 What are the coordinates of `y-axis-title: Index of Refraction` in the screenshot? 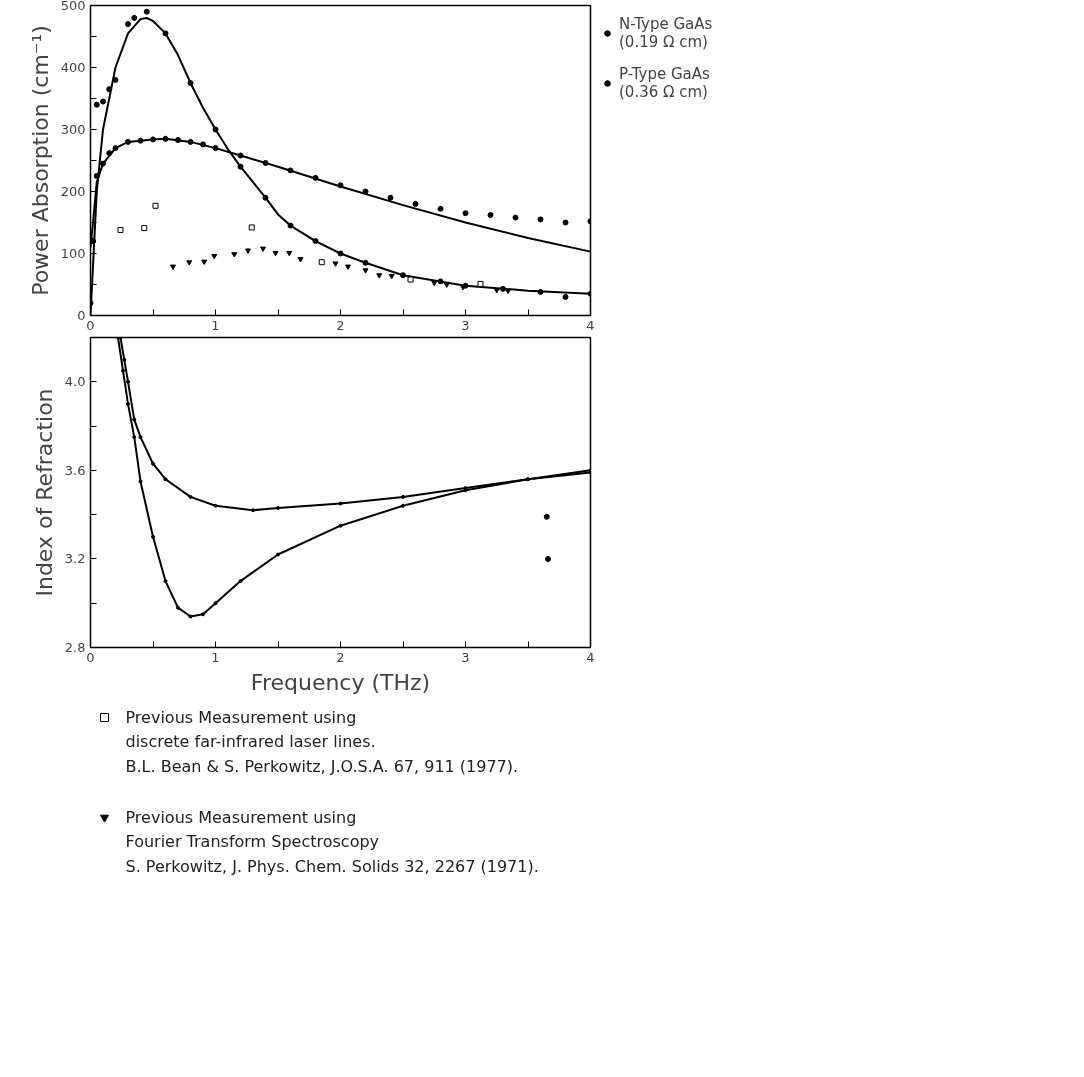 It's located at (44, 492).